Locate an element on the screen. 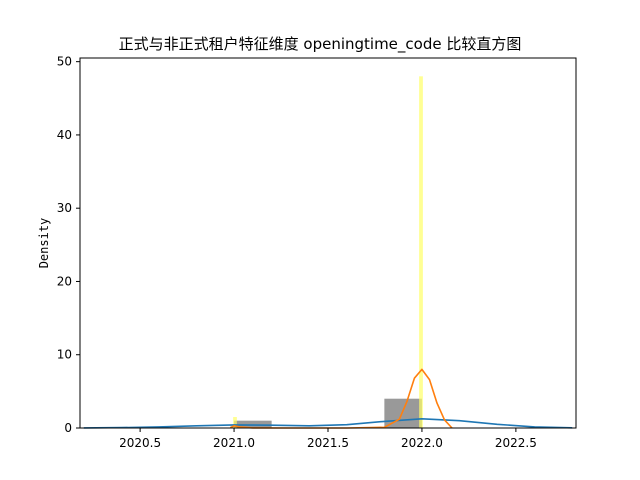 The image size is (640, 480). y-tick-label: 40 is located at coordinates (64, 135).